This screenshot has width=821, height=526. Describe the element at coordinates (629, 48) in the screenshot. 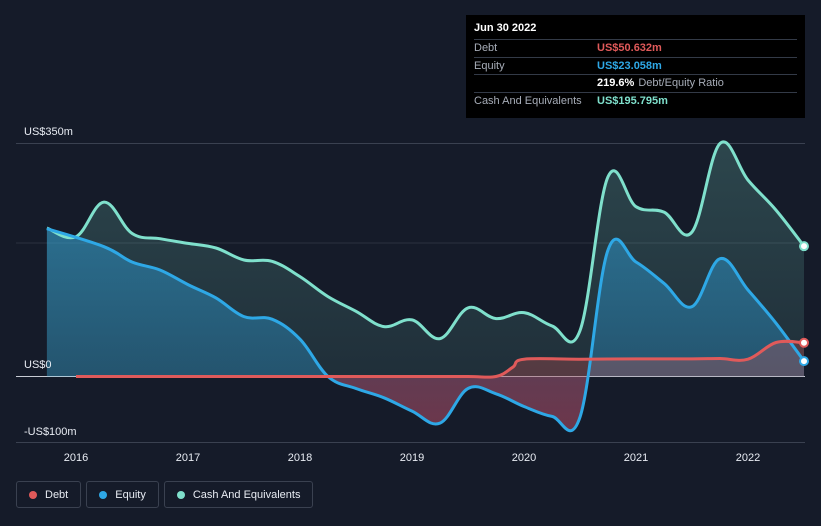

I see `tooltip-value: US$50.632m` at that location.